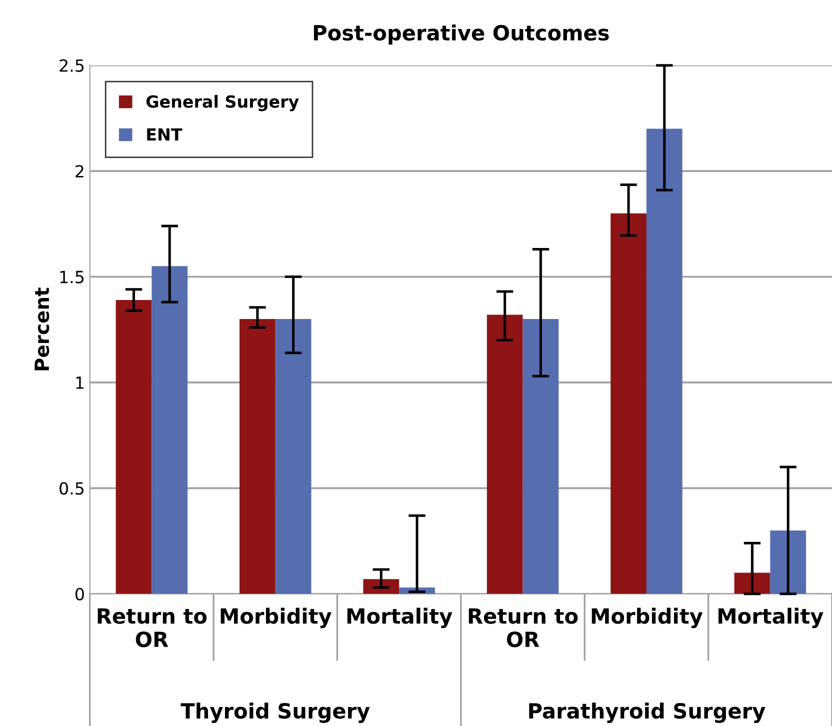  Describe the element at coordinates (275, 712) in the screenshot. I see `text: Thyroid Surgery` at that location.